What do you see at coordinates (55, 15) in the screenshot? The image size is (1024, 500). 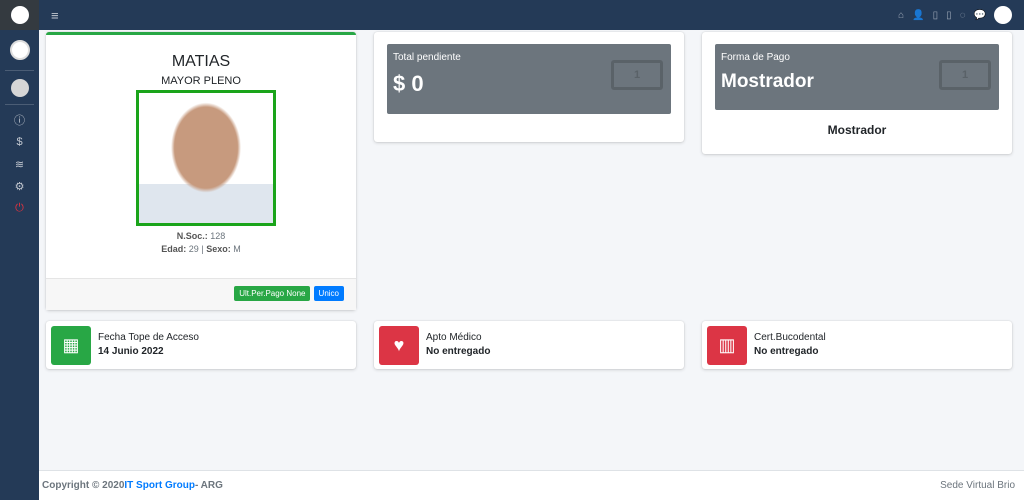 I see `menu-toggle-icon: ≡` at bounding box center [55, 15].